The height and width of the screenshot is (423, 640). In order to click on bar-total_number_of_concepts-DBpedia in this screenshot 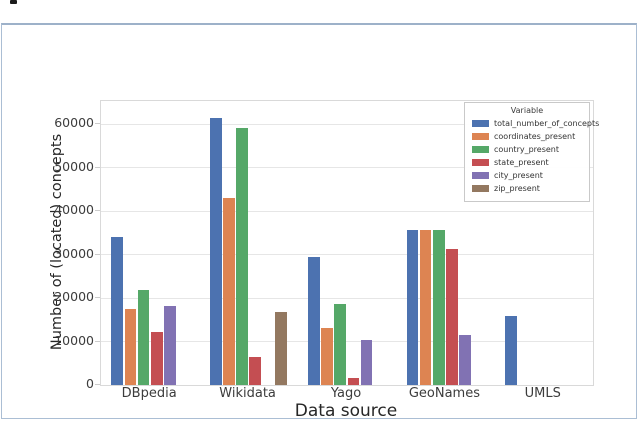, I will do `click(117, 311)`.